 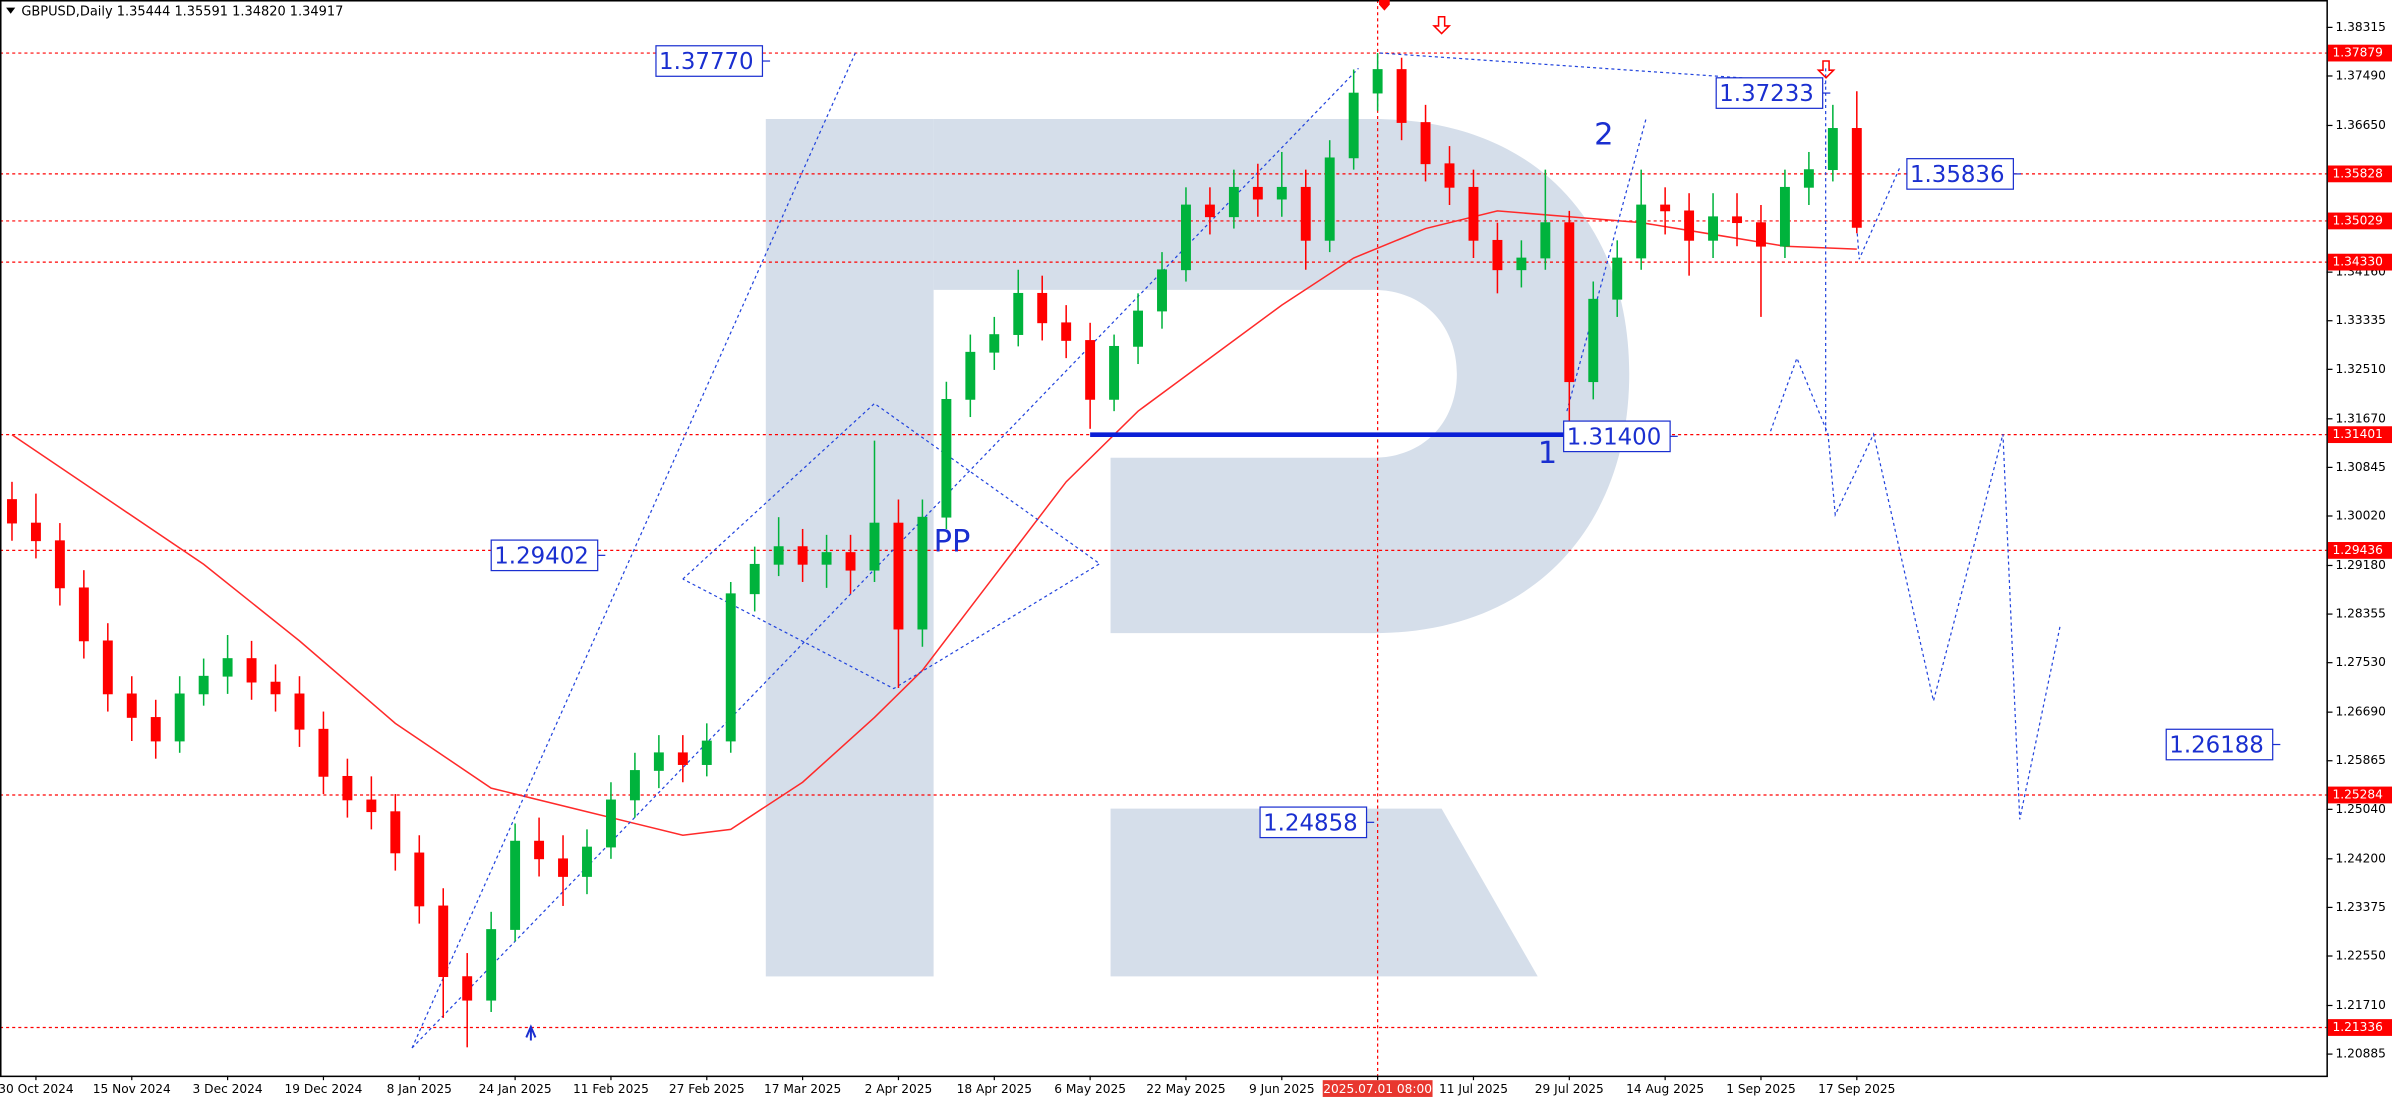 What do you see at coordinates (2361, 27) in the screenshot?
I see `y-tick-label: 1.38315` at bounding box center [2361, 27].